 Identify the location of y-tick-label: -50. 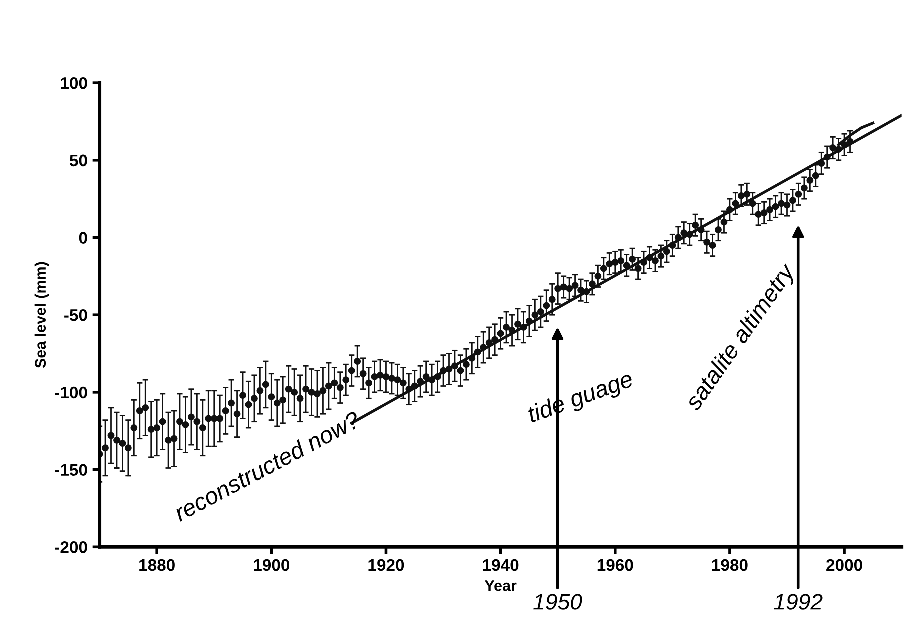
(76, 316).